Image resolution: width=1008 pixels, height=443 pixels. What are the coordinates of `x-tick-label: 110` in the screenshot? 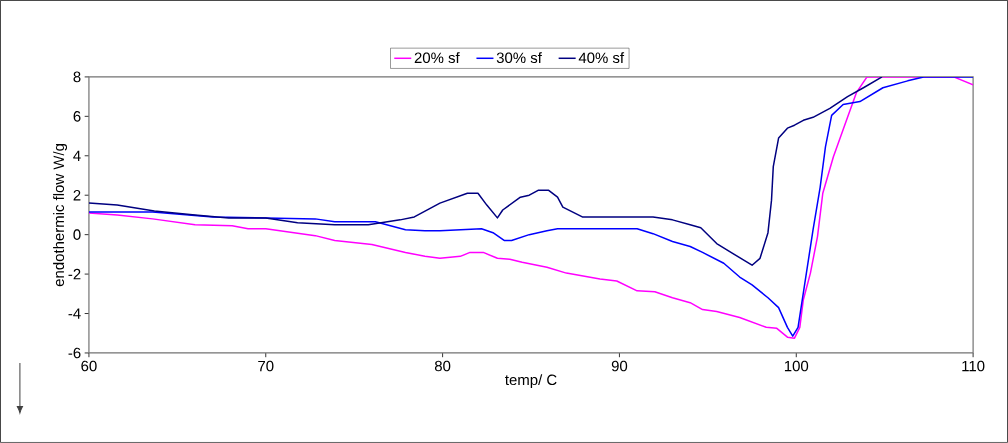 It's located at (973, 366).